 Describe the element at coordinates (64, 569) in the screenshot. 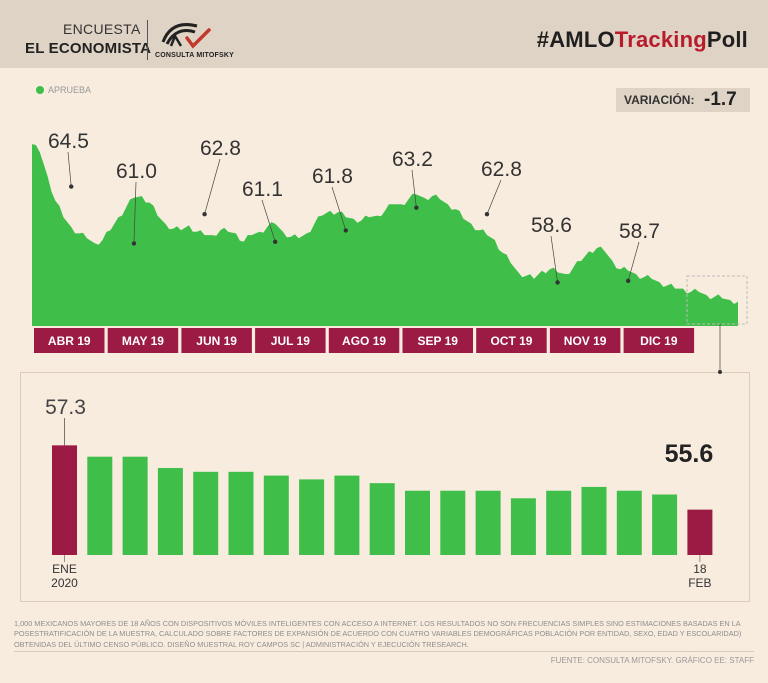

I see `first-bar-month: ENE` at that location.